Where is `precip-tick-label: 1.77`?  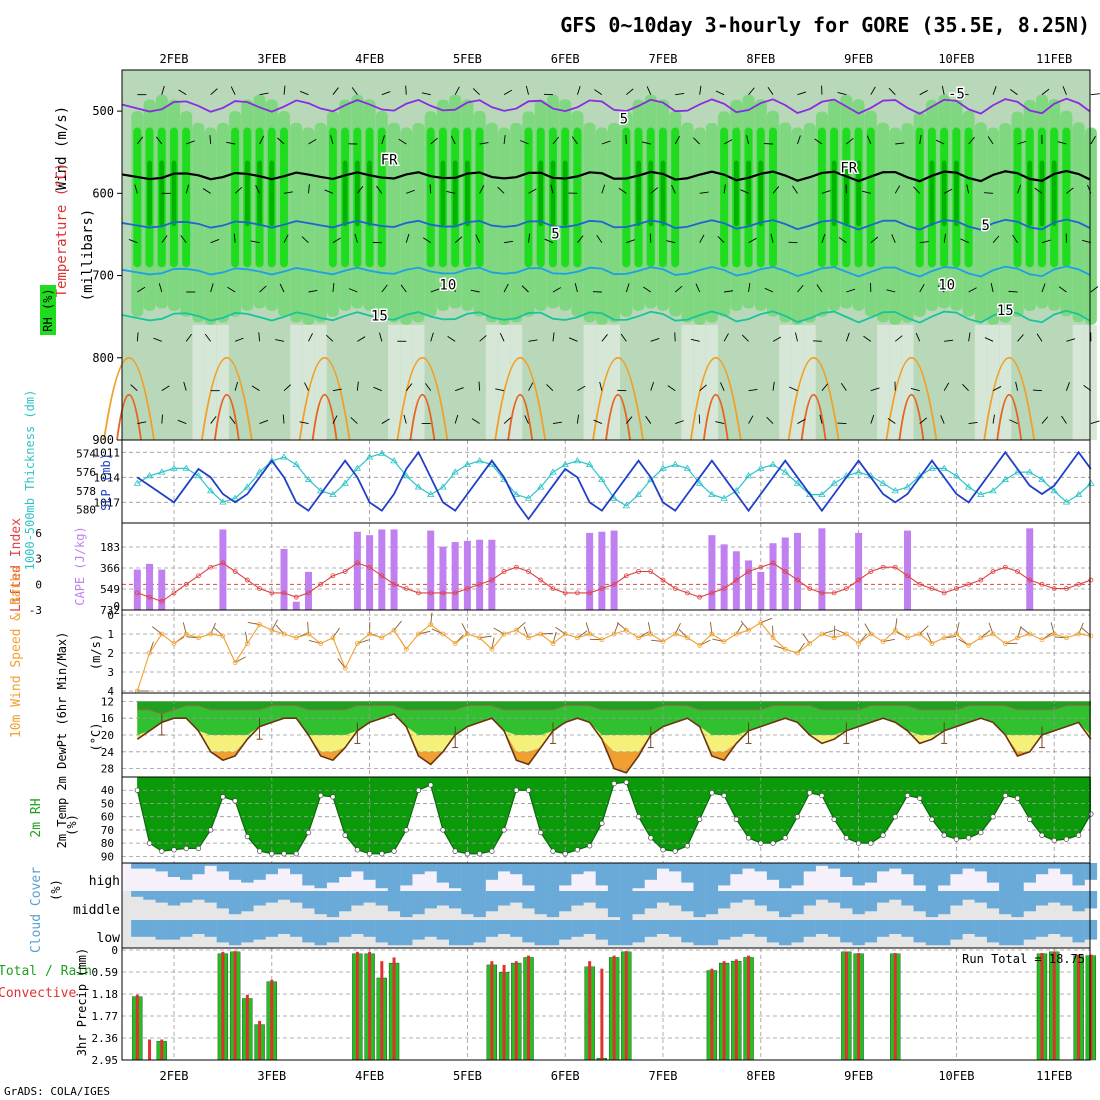
precip-tick-label: 1.77 is located at coordinates (105, 1016).